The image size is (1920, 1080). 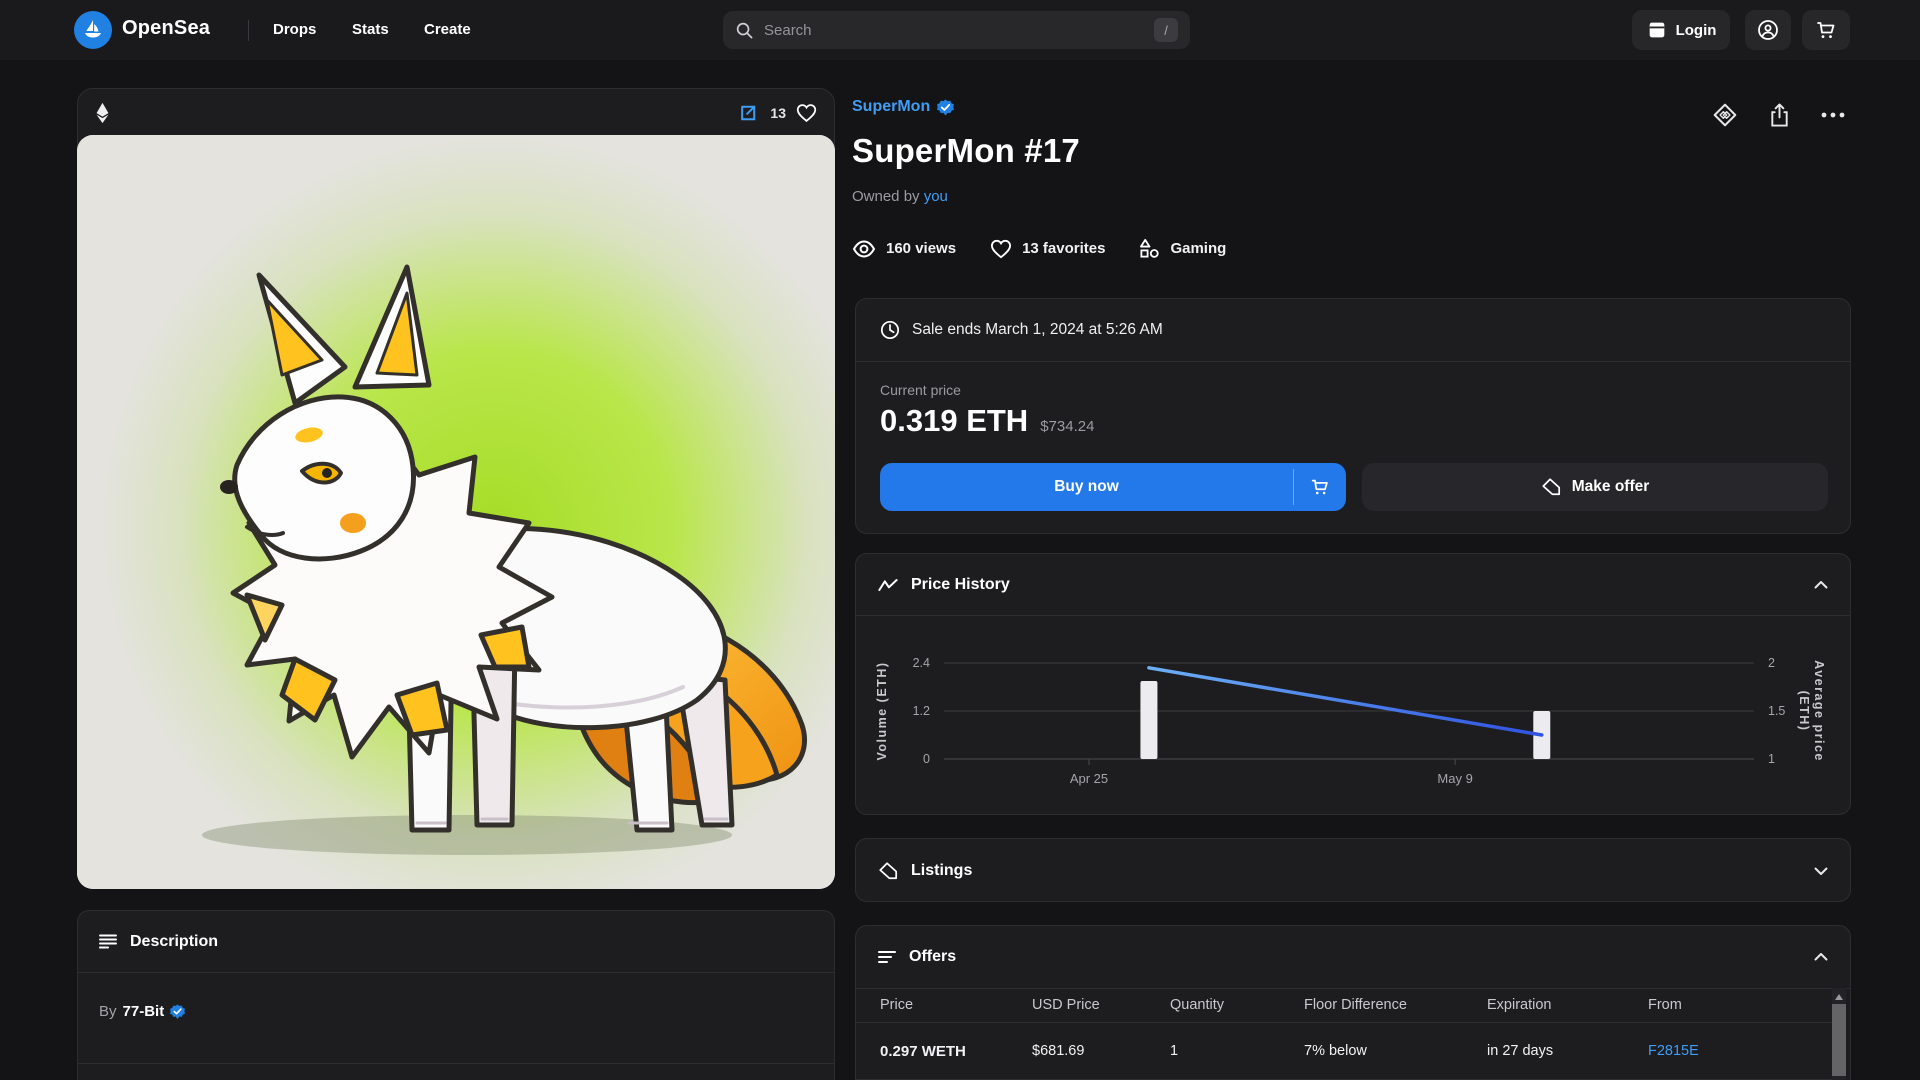 I want to click on ethereum-icon, so click(x=102, y=112).